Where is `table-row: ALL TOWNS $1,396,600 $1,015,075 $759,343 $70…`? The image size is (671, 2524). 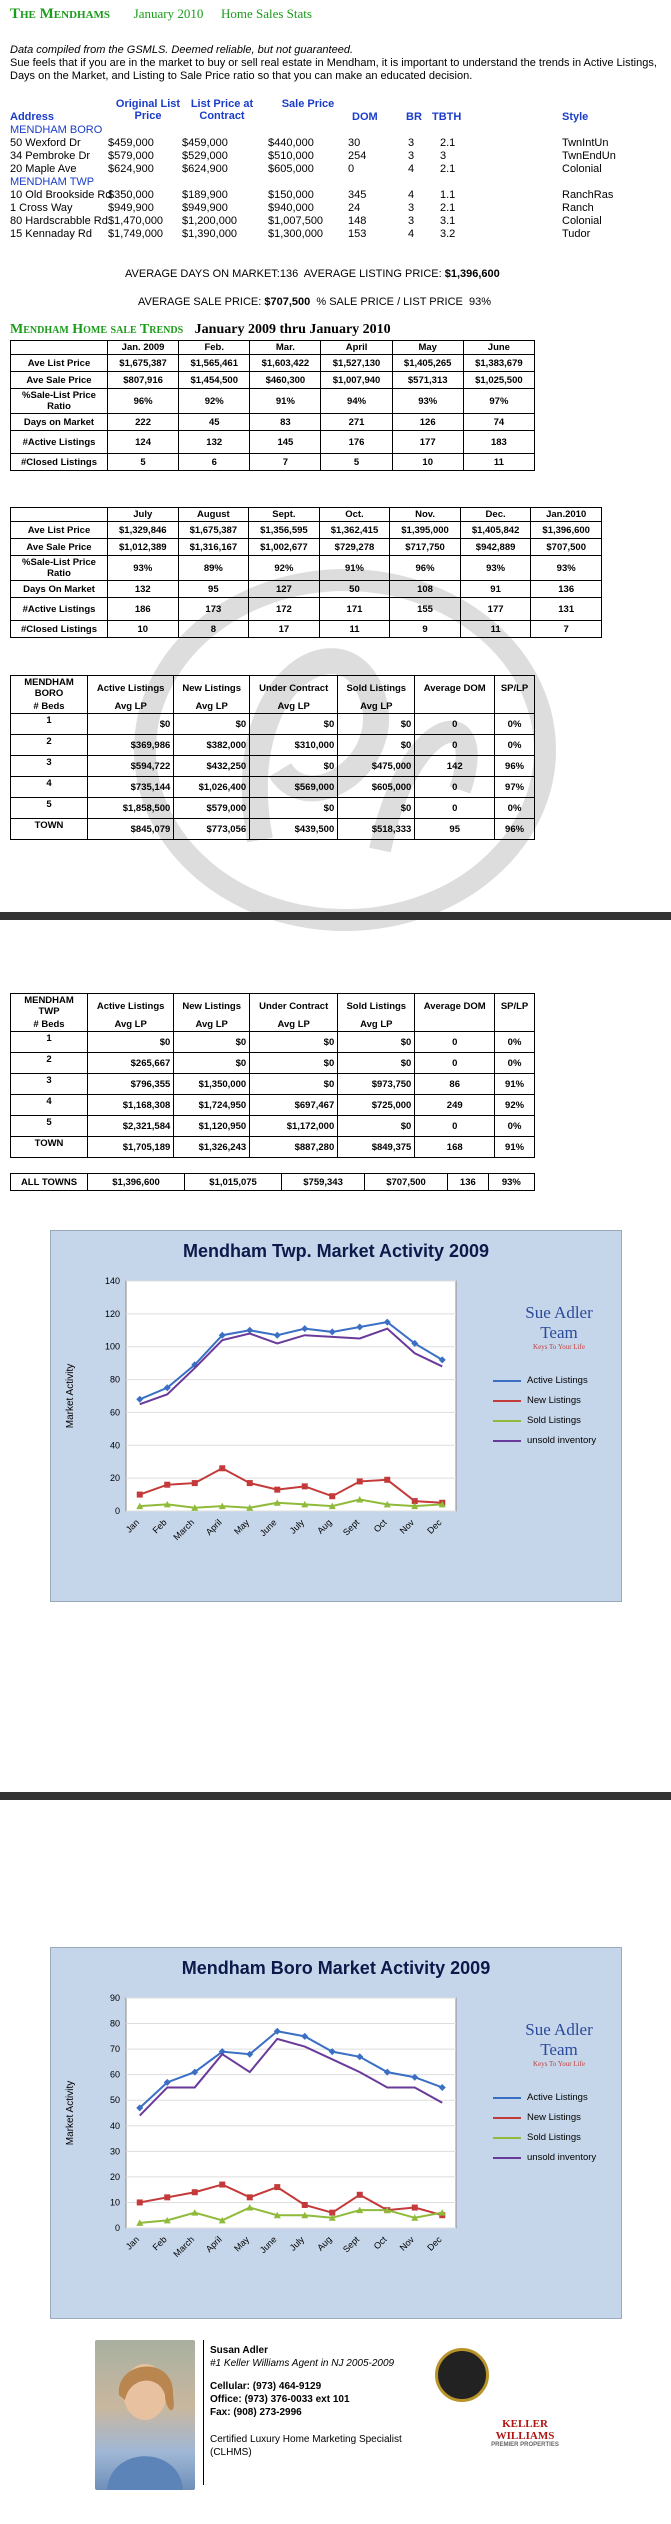 table-row: ALL TOWNS $1,396,600 $1,015,075 $759,343 $70… is located at coordinates (273, 1182).